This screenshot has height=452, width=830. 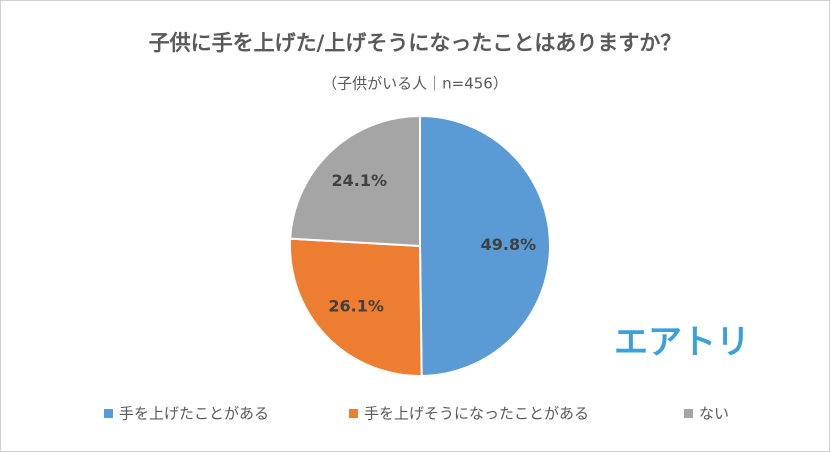 I want to click on logo: エアトリ, so click(x=682, y=343).